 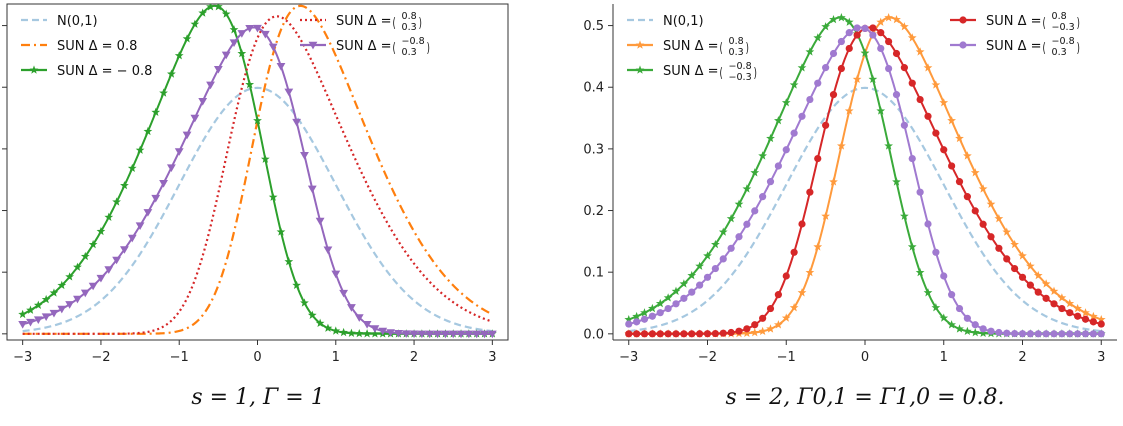 I want to click on legend-item: SUN Δ = (−0.80.3), so click(x=365, y=47).